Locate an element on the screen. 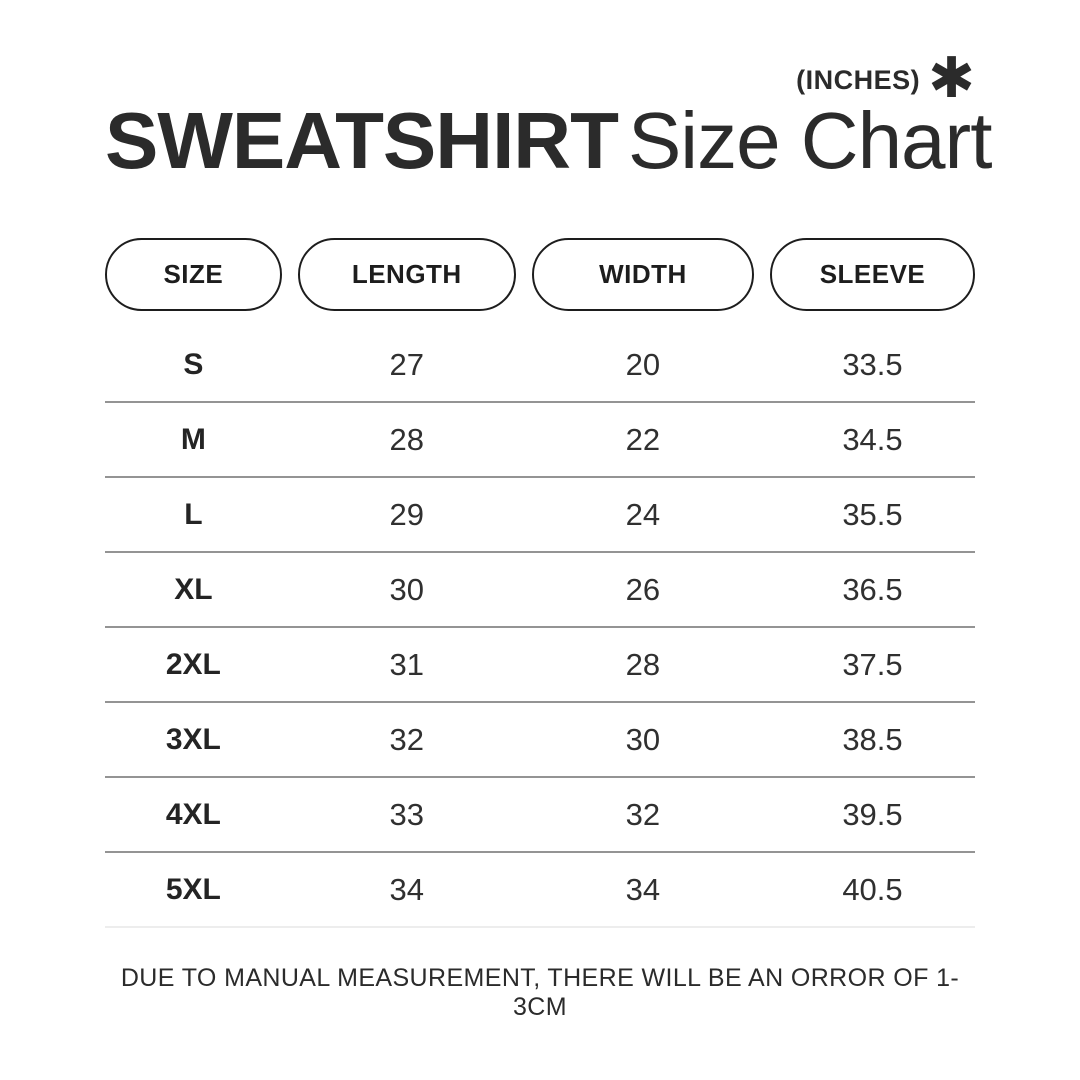 The height and width of the screenshot is (1080, 1080). length-cell: 30 is located at coordinates (407, 589).